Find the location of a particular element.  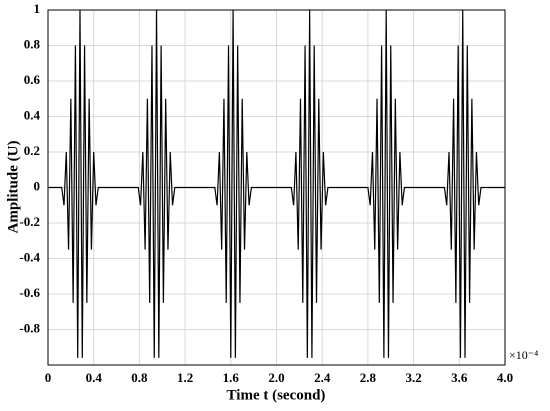

x-tick-label: 2.4 is located at coordinates (322, 377).